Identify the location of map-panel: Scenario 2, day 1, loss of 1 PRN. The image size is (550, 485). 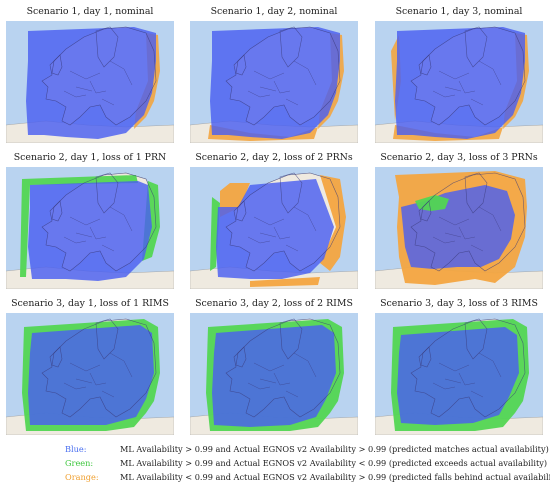
(90, 220).